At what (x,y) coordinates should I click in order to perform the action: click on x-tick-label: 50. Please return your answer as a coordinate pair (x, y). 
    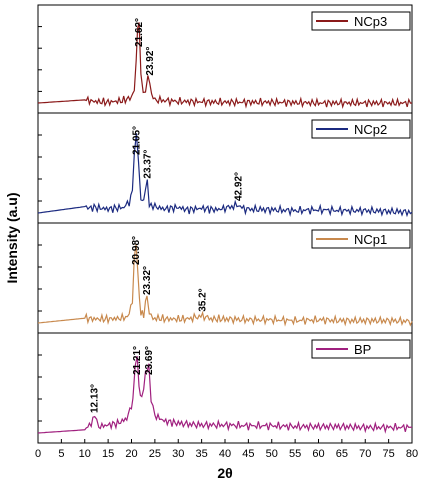
    Looking at the image, I should click on (272, 454).